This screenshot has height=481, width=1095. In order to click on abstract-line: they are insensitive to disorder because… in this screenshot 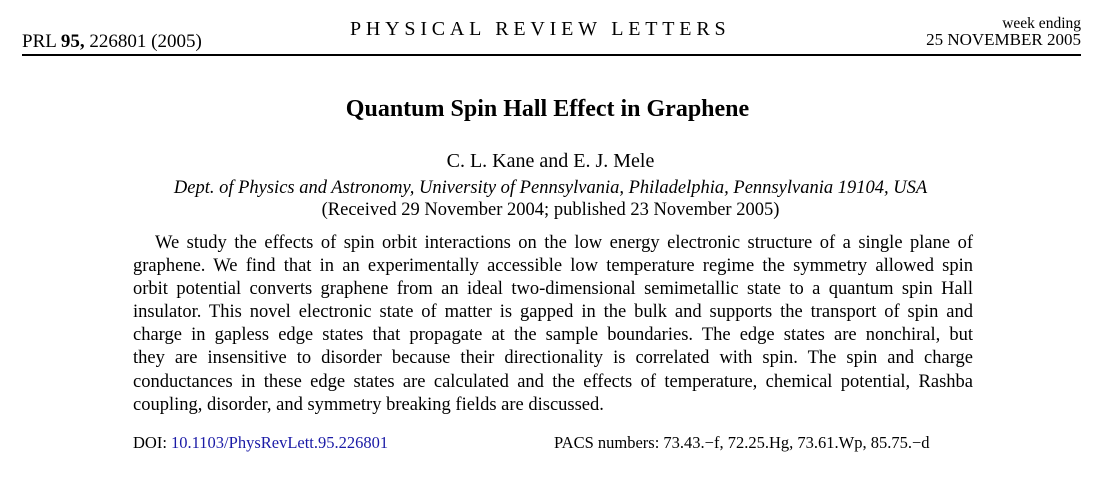, I will do `click(553, 358)`.